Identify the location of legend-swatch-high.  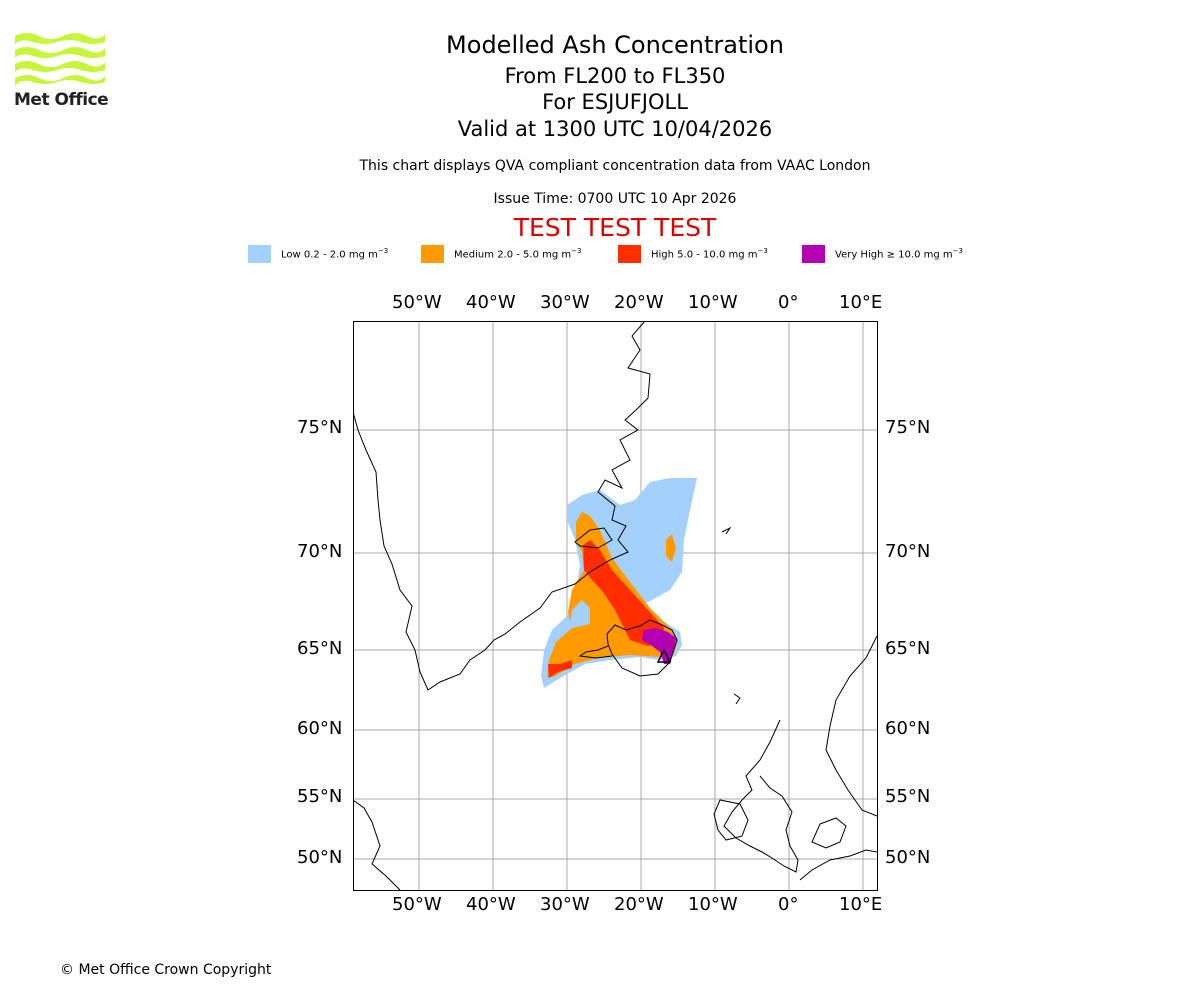
(629, 254).